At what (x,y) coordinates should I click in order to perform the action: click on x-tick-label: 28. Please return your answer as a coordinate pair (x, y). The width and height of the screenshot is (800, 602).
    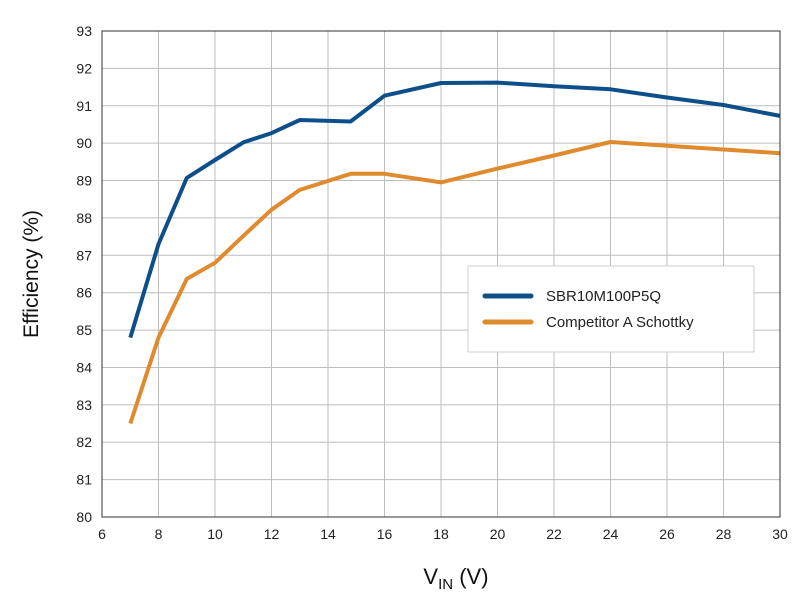
    Looking at the image, I should click on (724, 534).